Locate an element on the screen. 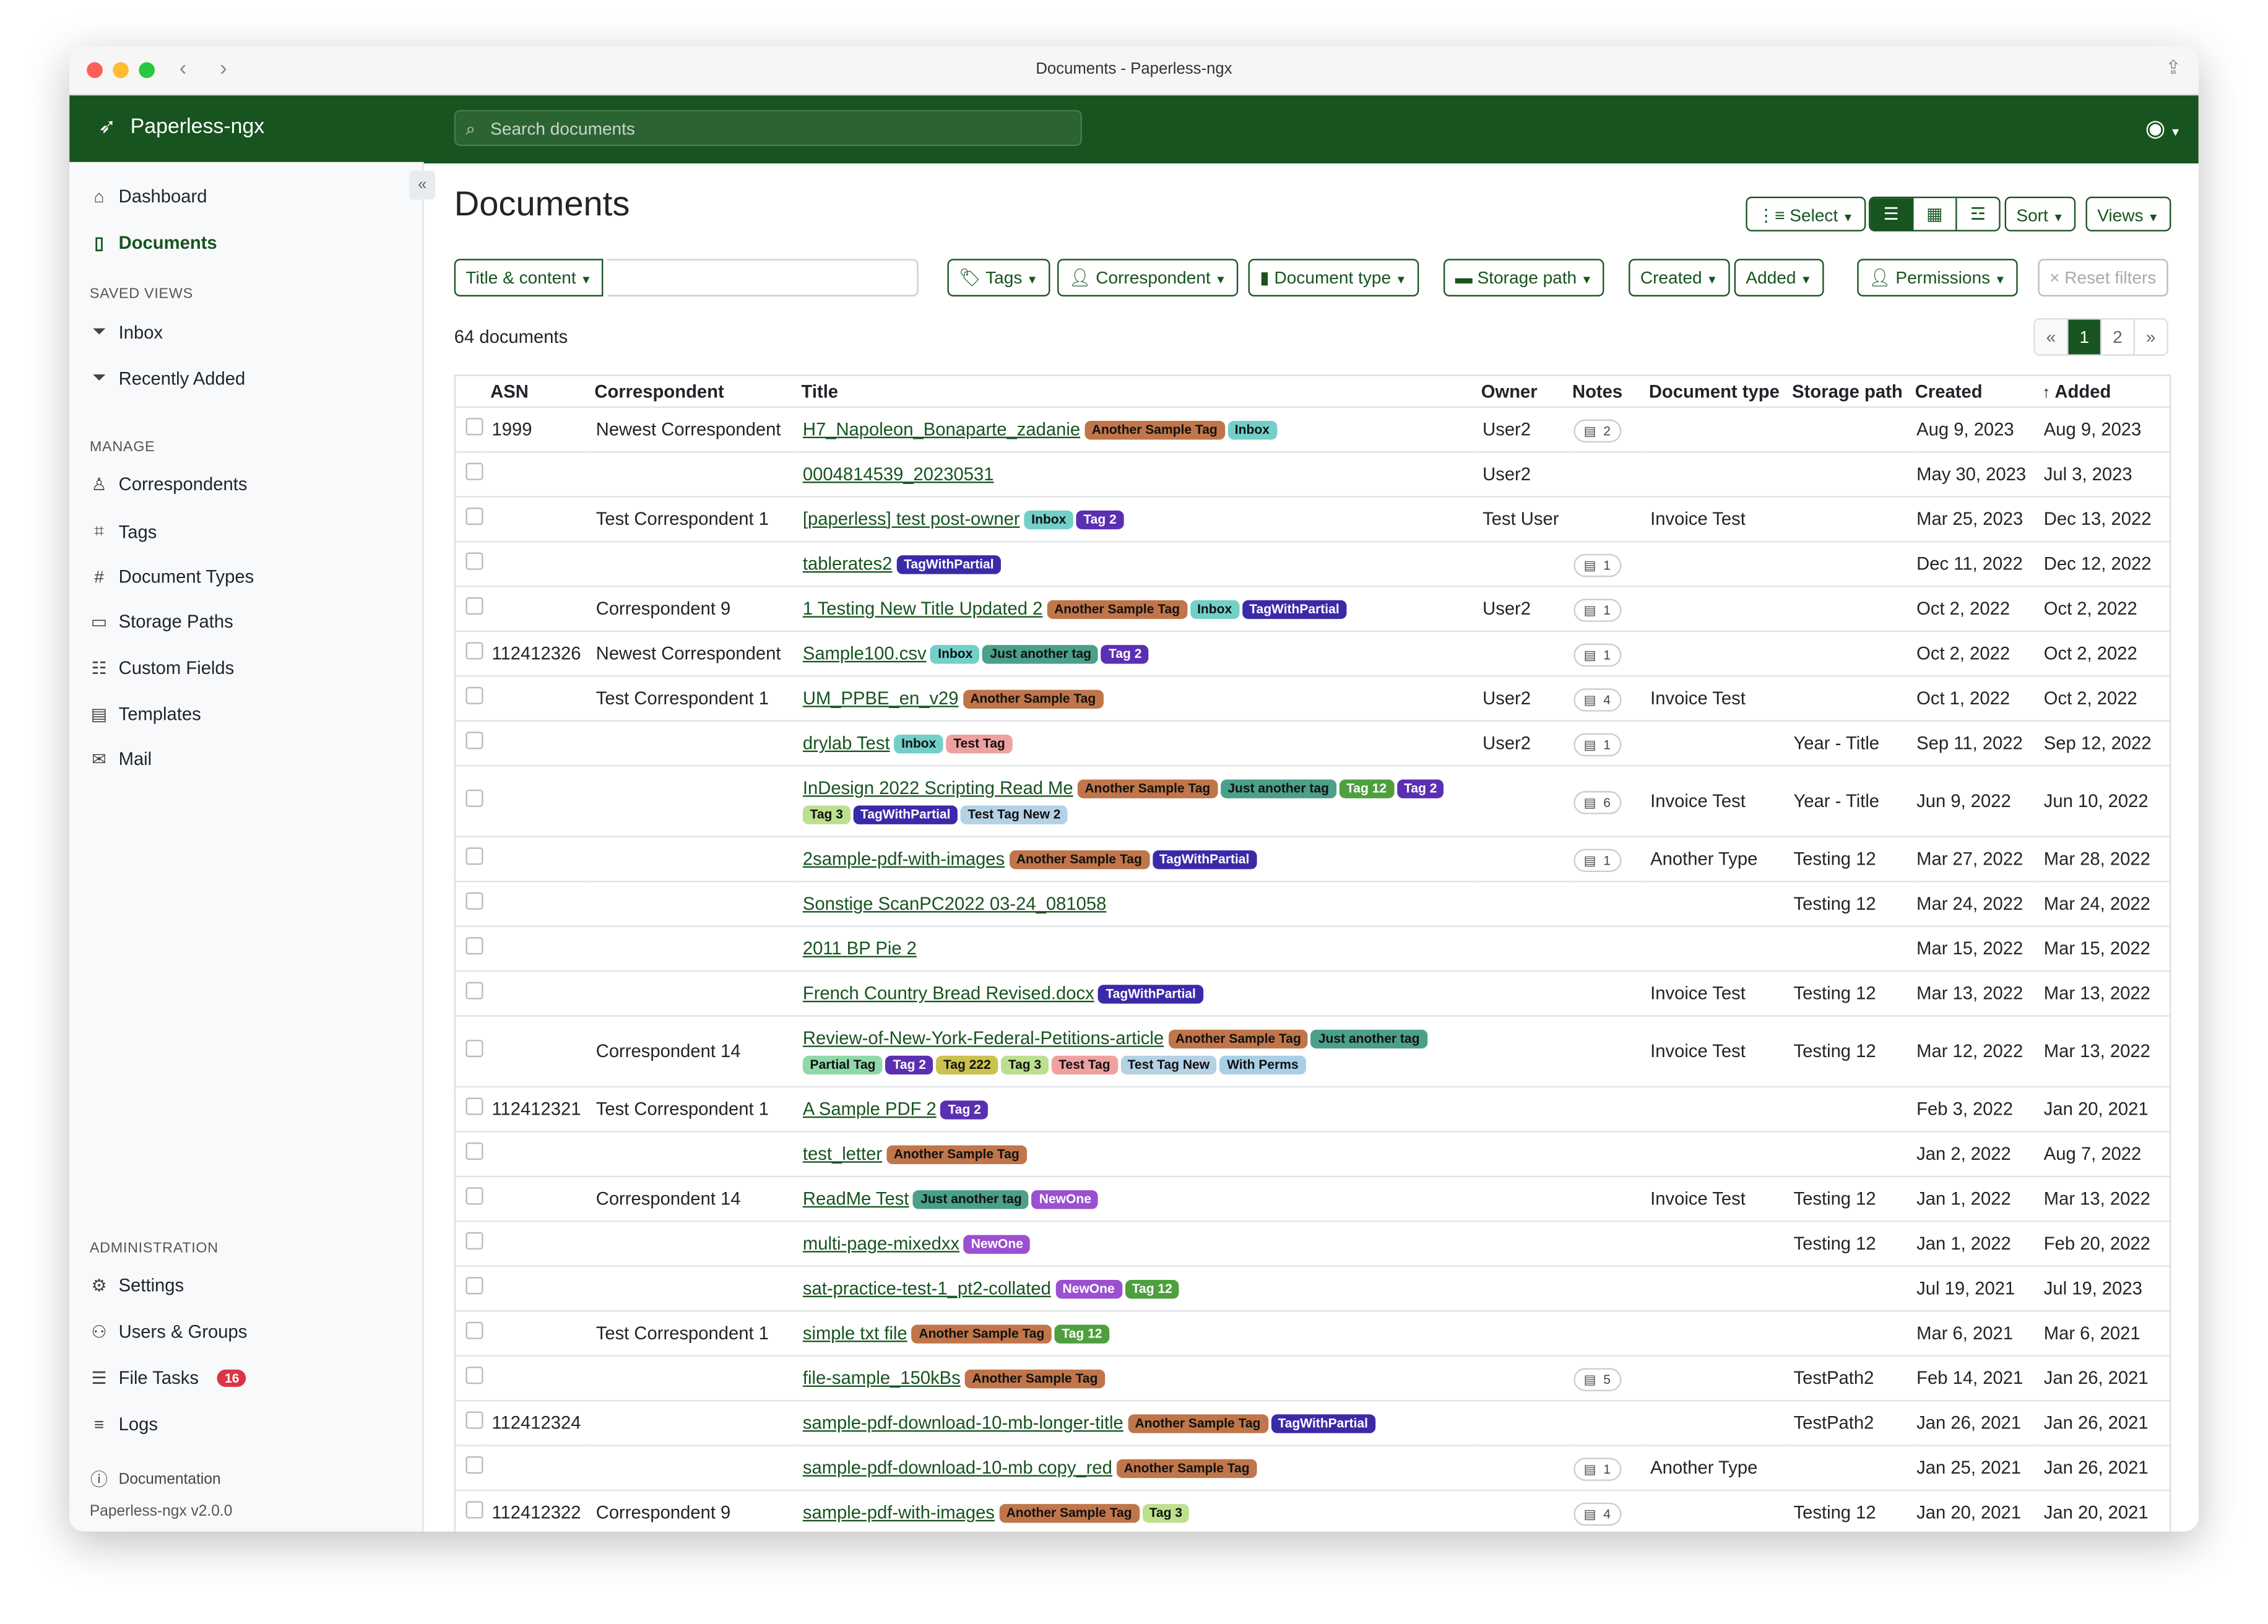 This screenshot has width=2268, height=1624. title-content-input is located at coordinates (763, 278).